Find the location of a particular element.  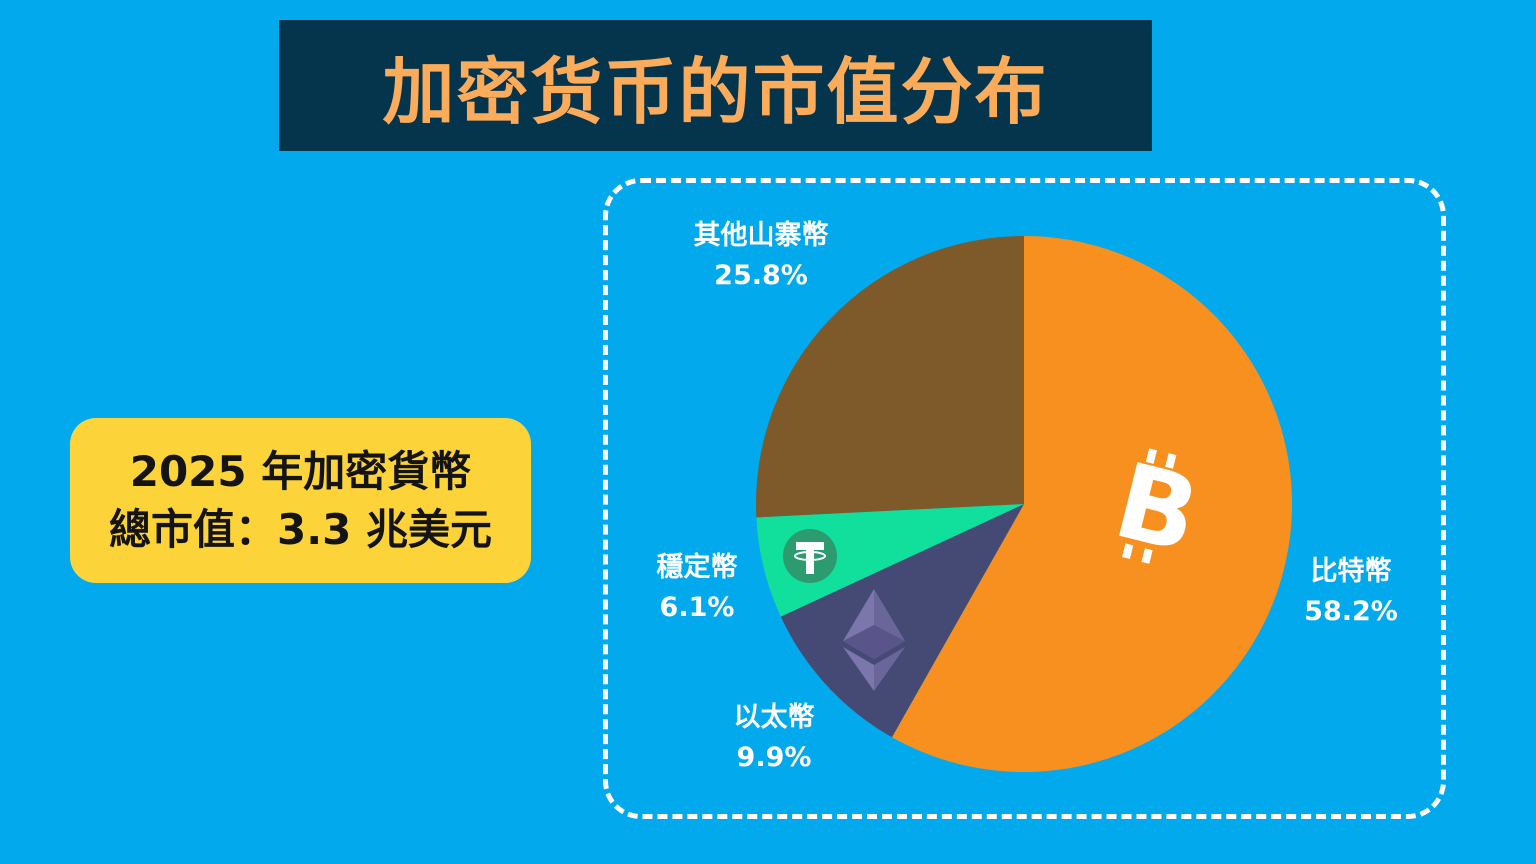

label-eth-name: 以太幣 is located at coordinates (774, 717).